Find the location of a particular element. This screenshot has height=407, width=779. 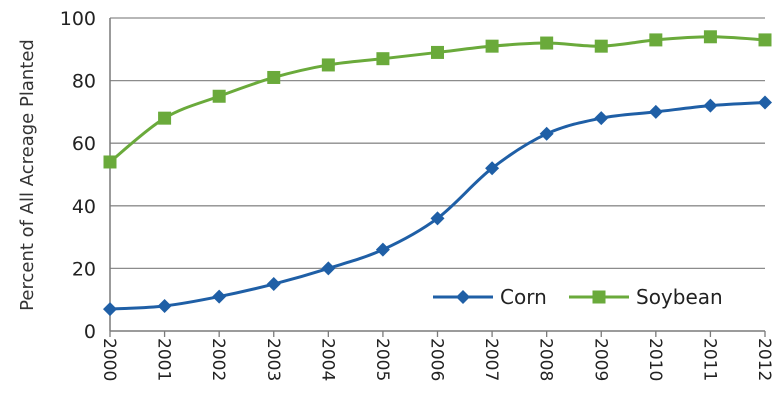

x-tick-label: 2007 is located at coordinates (491, 359).